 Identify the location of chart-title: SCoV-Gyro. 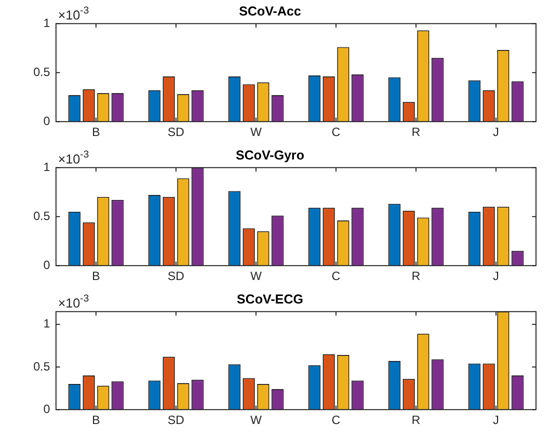
(270, 154).